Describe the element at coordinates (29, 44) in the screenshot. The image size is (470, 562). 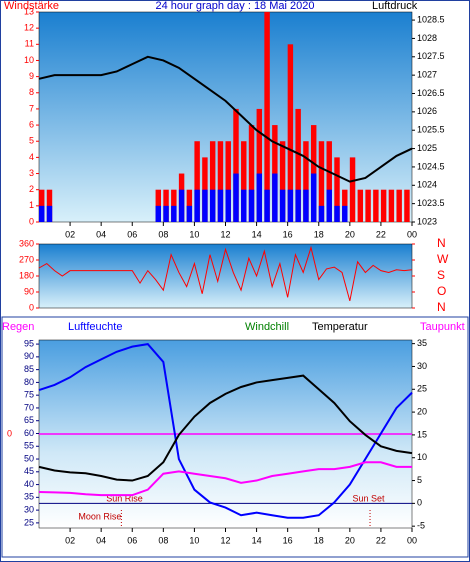
I see `y-tick-label: 11` at that location.